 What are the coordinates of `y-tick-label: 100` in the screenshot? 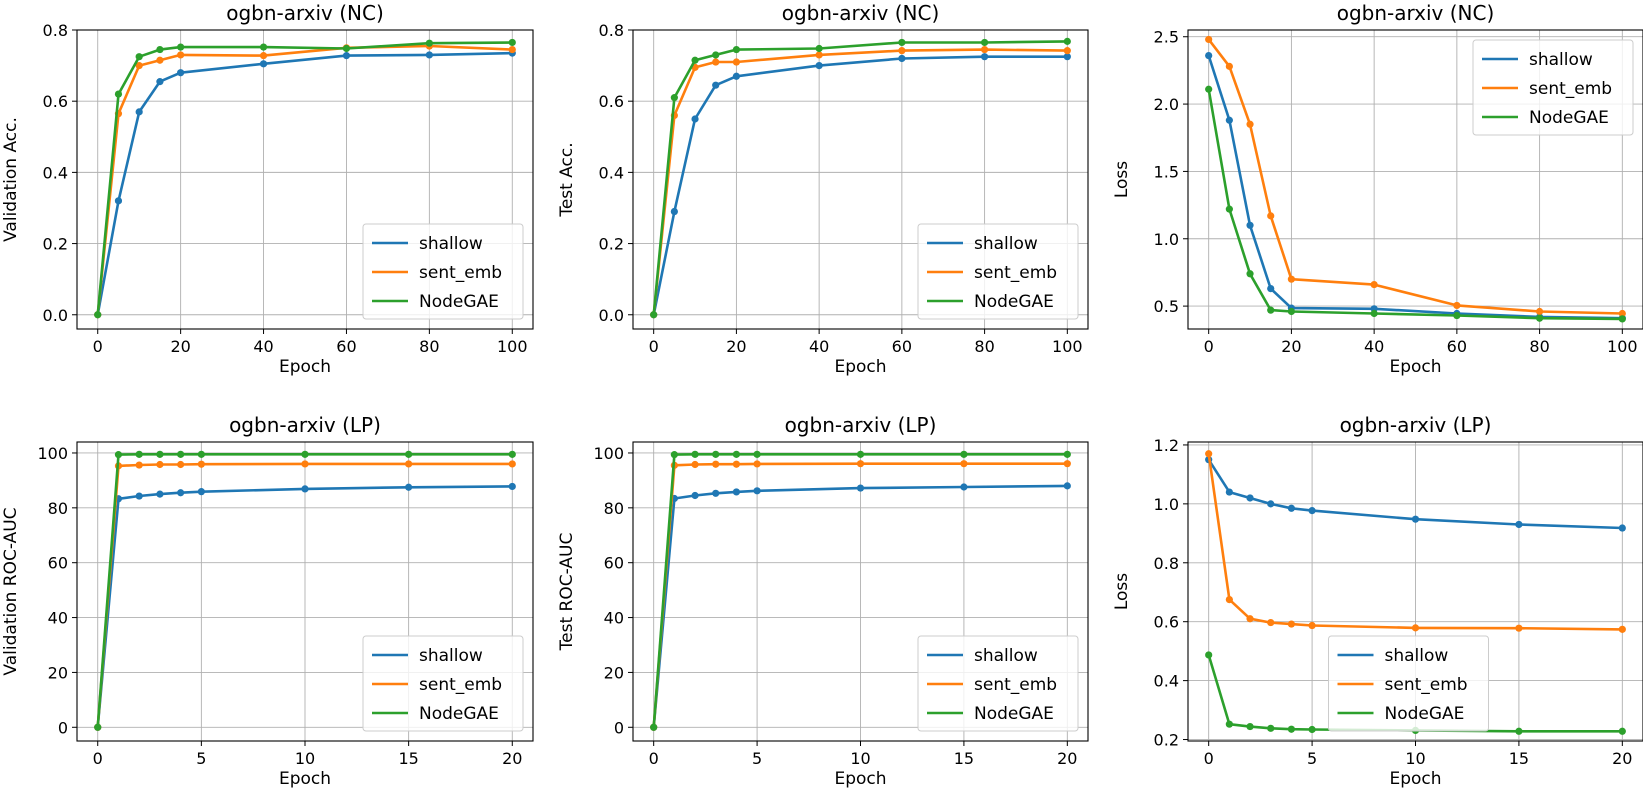 It's located at (608, 453).